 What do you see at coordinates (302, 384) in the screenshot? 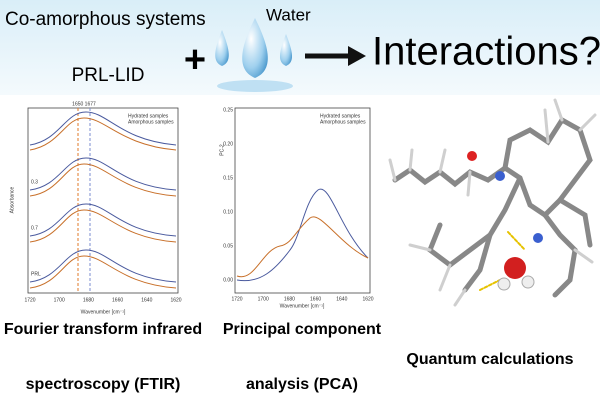
I see `pca-caption: analysis (PCA)` at bounding box center [302, 384].